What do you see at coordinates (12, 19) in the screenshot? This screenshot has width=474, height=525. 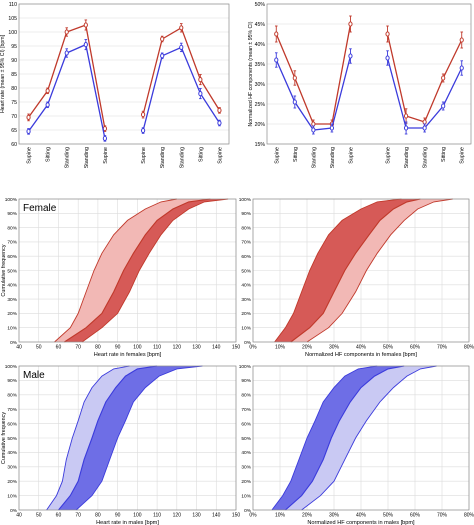 I see `y-tick-label: 105` at bounding box center [12, 19].